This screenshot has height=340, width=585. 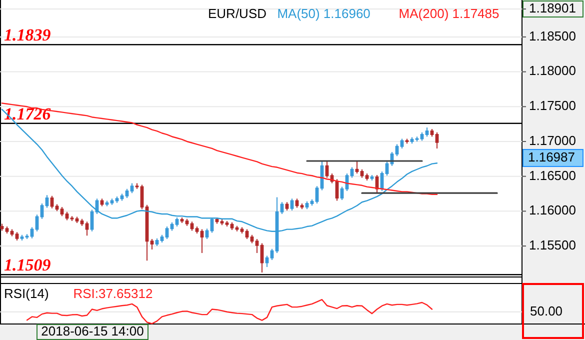 What do you see at coordinates (113, 293) in the screenshot?
I see `series-label: RSI:37.65312` at bounding box center [113, 293].